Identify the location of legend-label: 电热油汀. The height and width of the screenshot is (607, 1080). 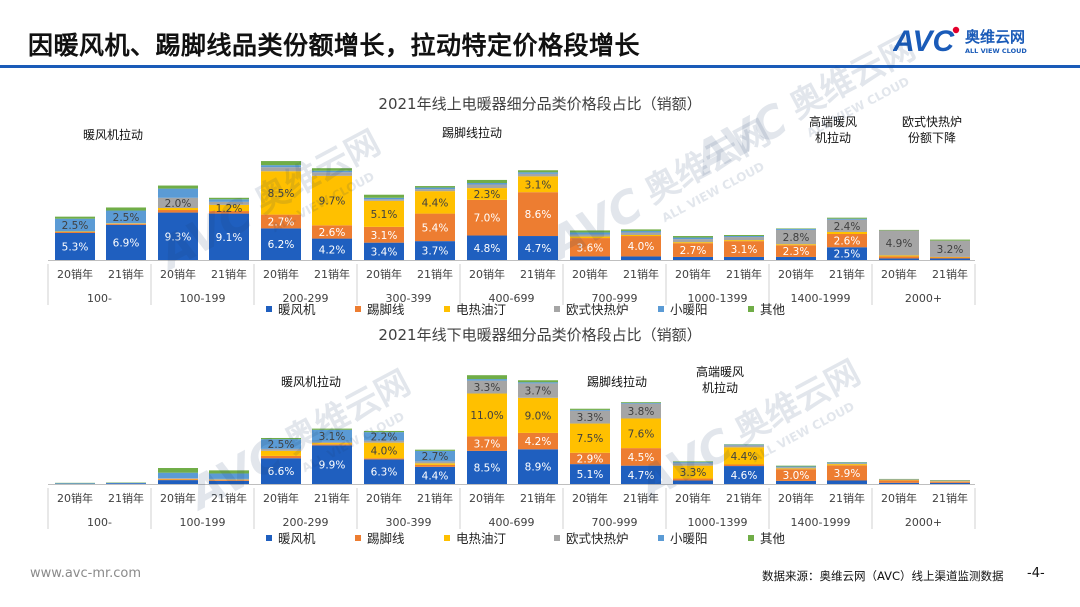
(481, 538).